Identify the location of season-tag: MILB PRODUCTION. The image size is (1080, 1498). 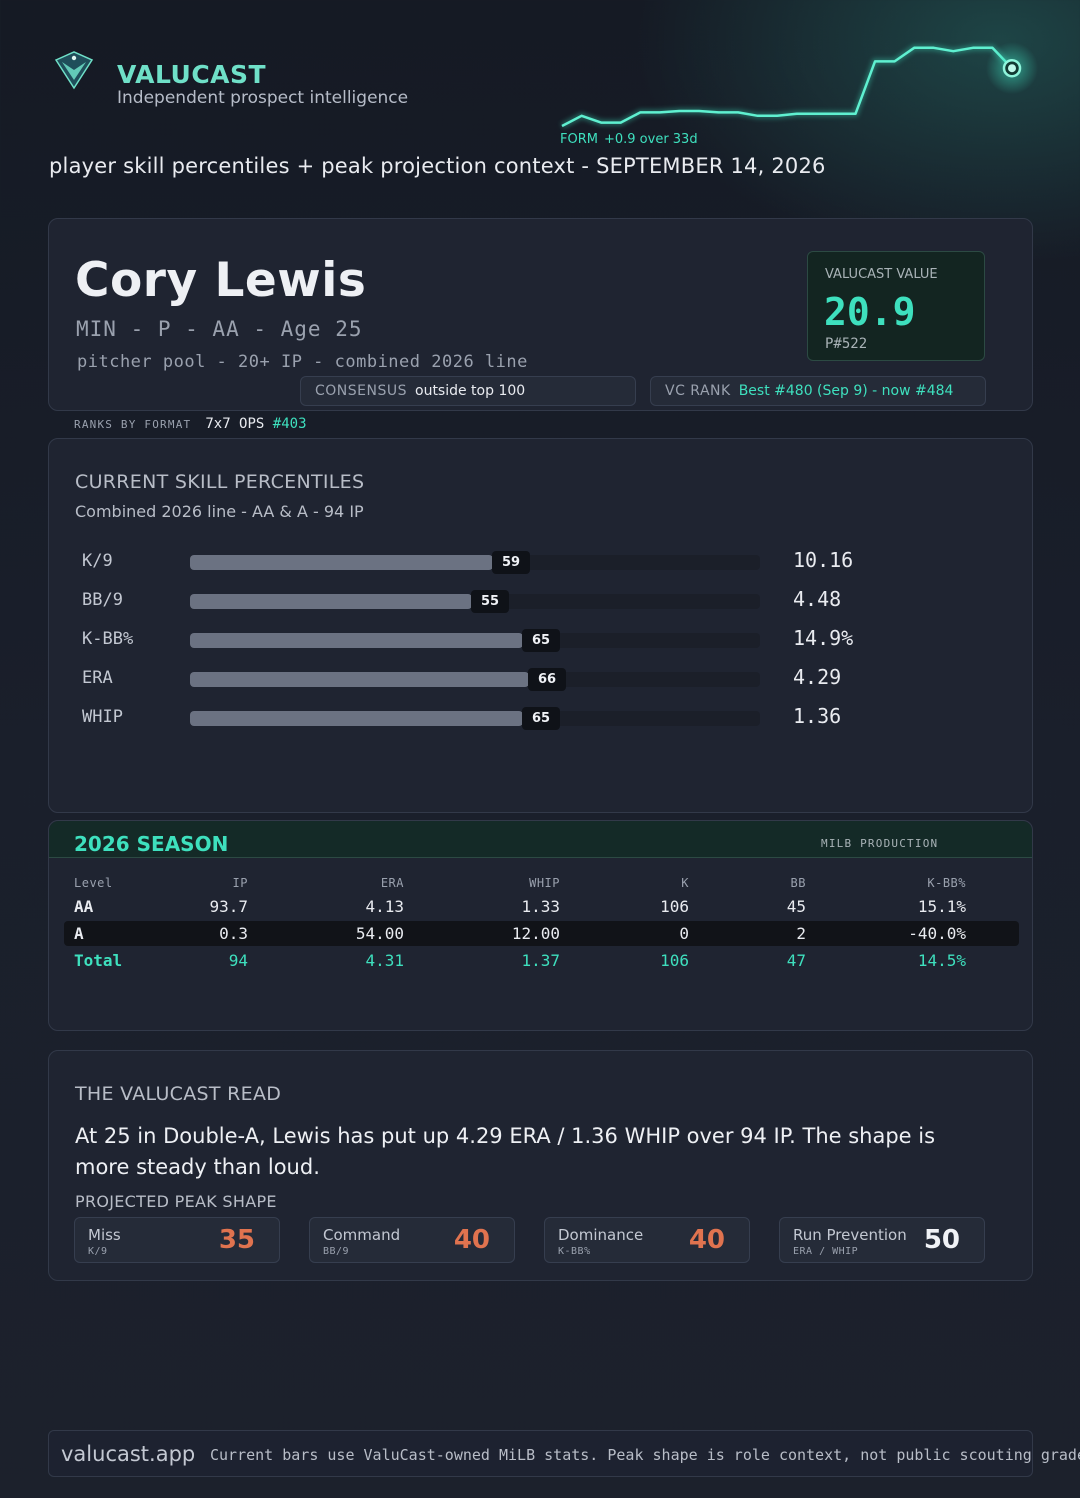
(880, 843).